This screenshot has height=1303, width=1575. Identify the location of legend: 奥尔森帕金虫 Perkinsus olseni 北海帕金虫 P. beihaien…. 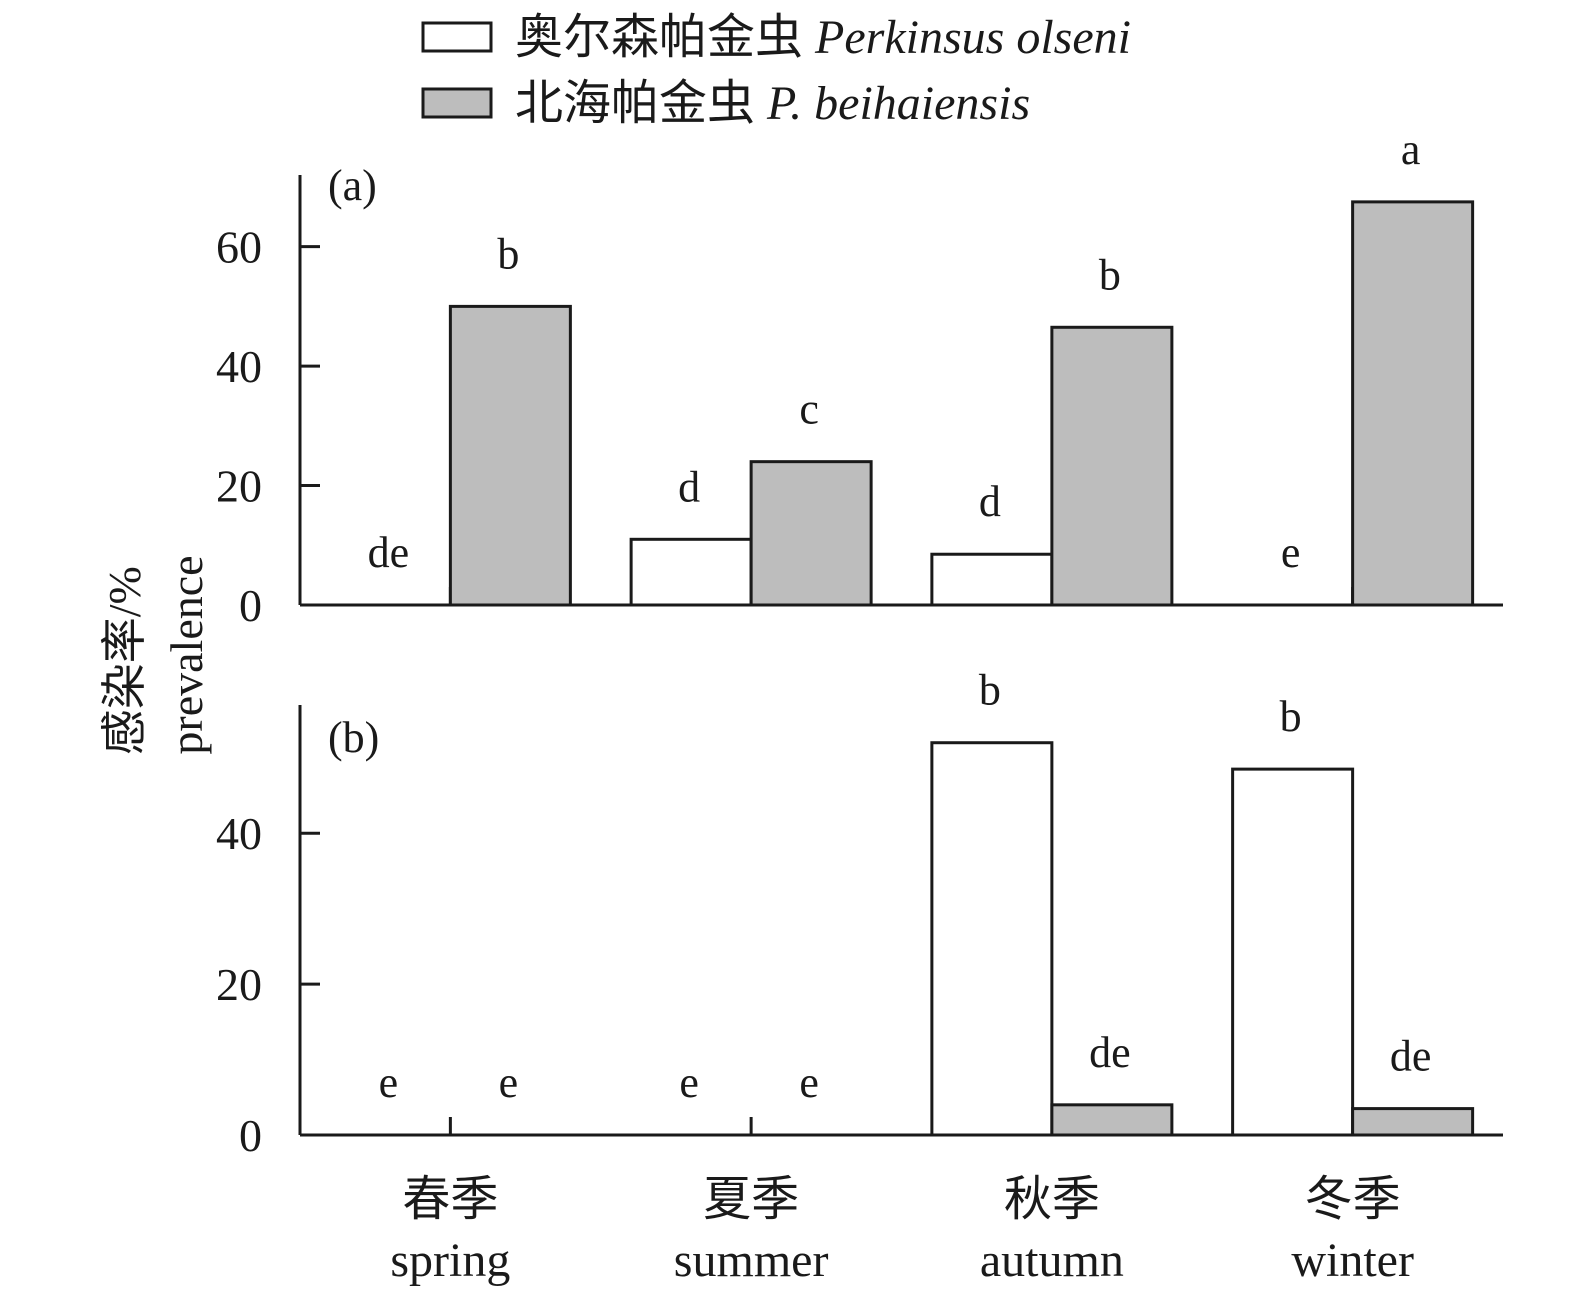
(776, 70).